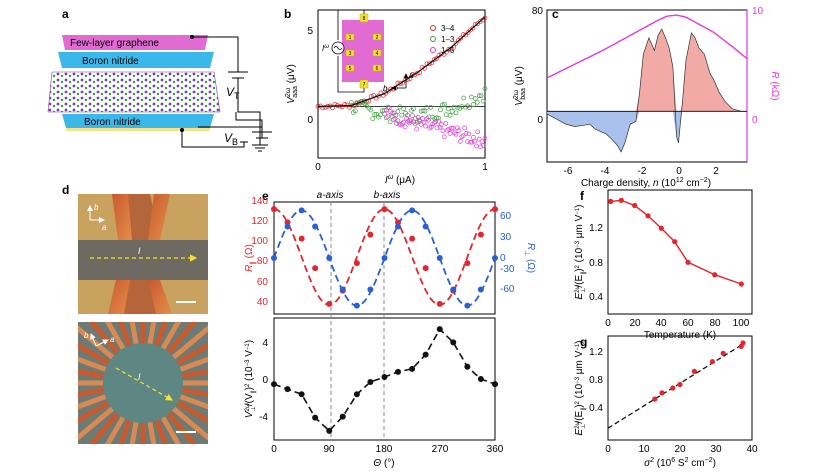 The width and height of the screenshot is (830, 472). Describe the element at coordinates (384, 449) in the screenshot. I see `e-xtick: 180` at that location.